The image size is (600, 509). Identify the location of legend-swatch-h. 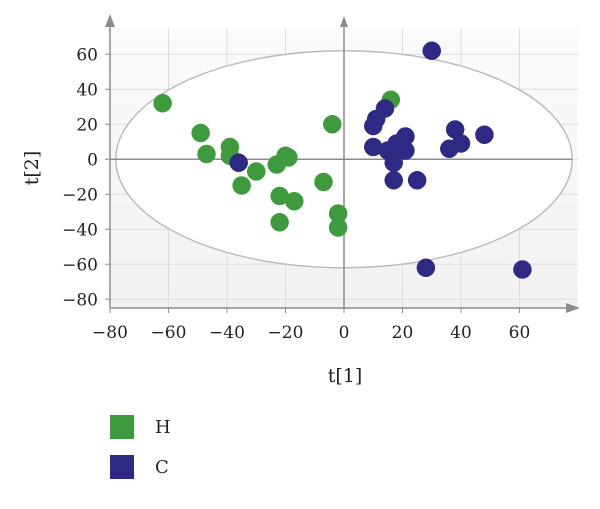
(122, 427).